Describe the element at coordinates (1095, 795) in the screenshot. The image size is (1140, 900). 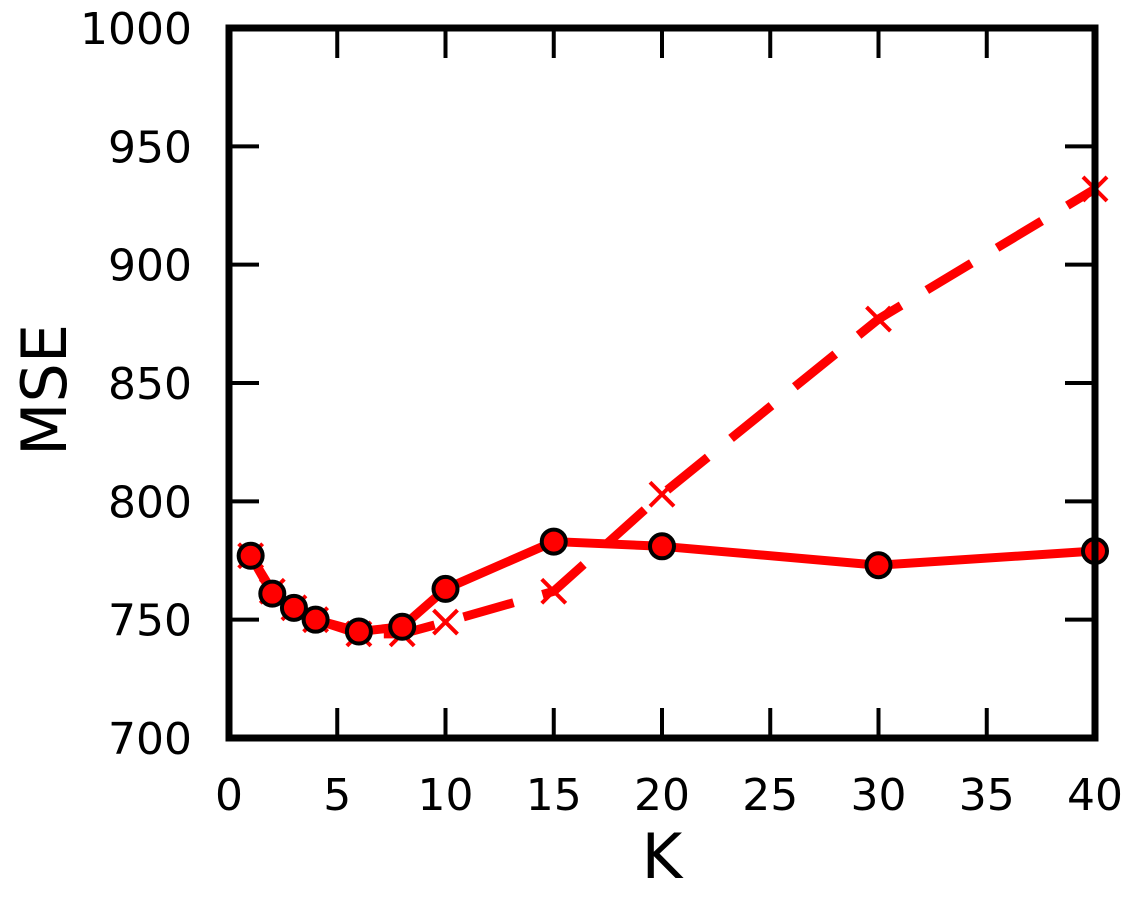
I see `x-tick-label: 40` at that location.